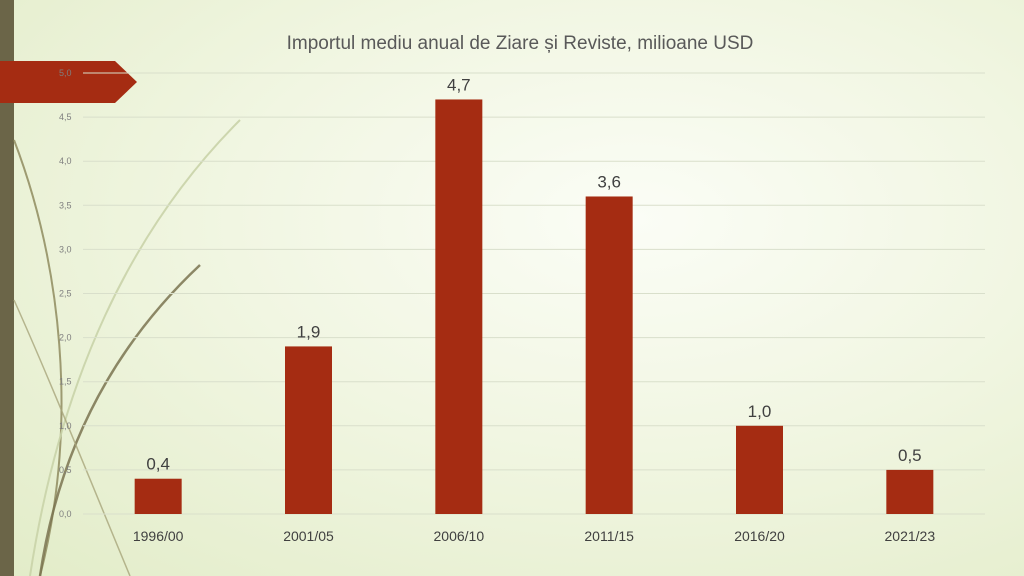 The width and height of the screenshot is (1024, 576). Describe the element at coordinates (609, 181) in the screenshot. I see `data-label: 3,6` at that location.